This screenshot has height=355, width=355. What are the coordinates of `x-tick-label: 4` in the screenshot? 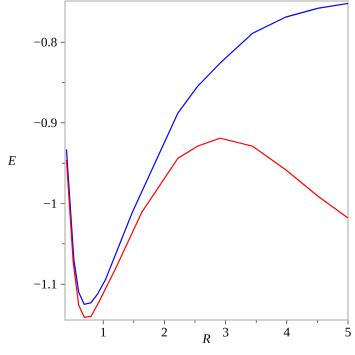 It's located at (287, 332).